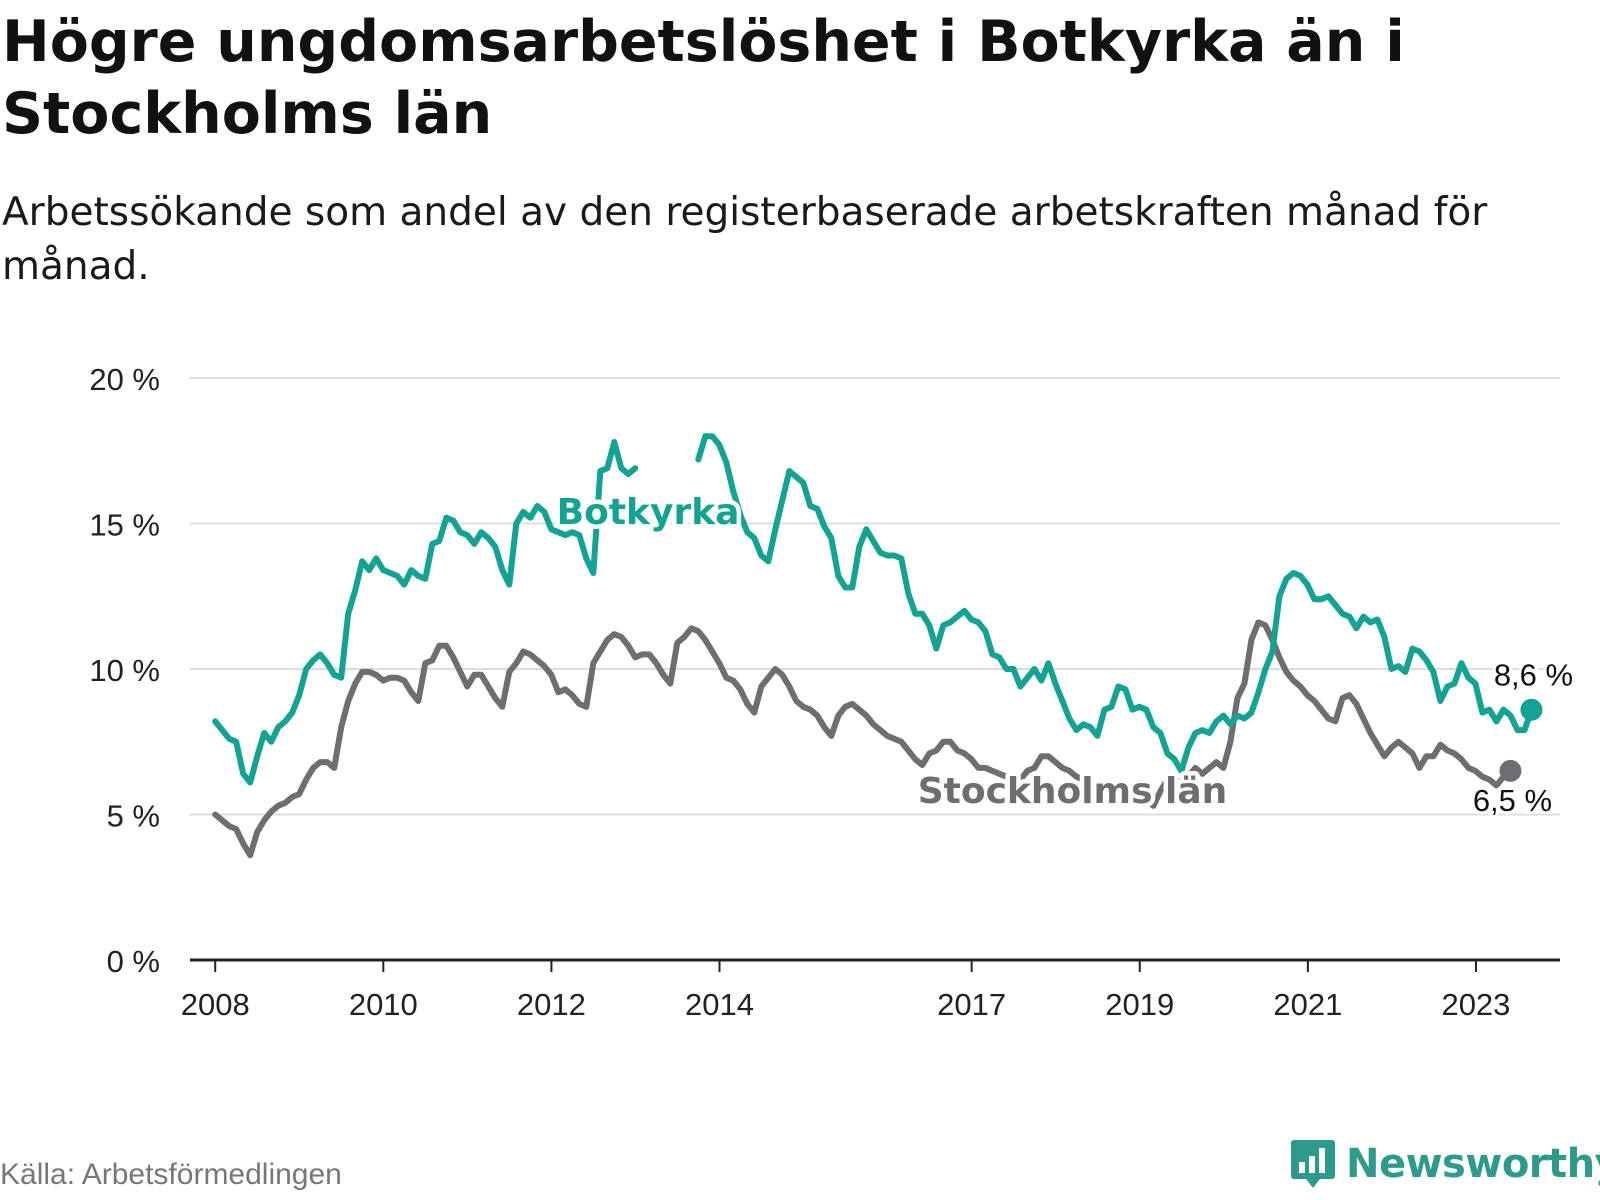 This screenshot has height=1200, width=1600. I want to click on end-point-stockholm, so click(1510, 770).